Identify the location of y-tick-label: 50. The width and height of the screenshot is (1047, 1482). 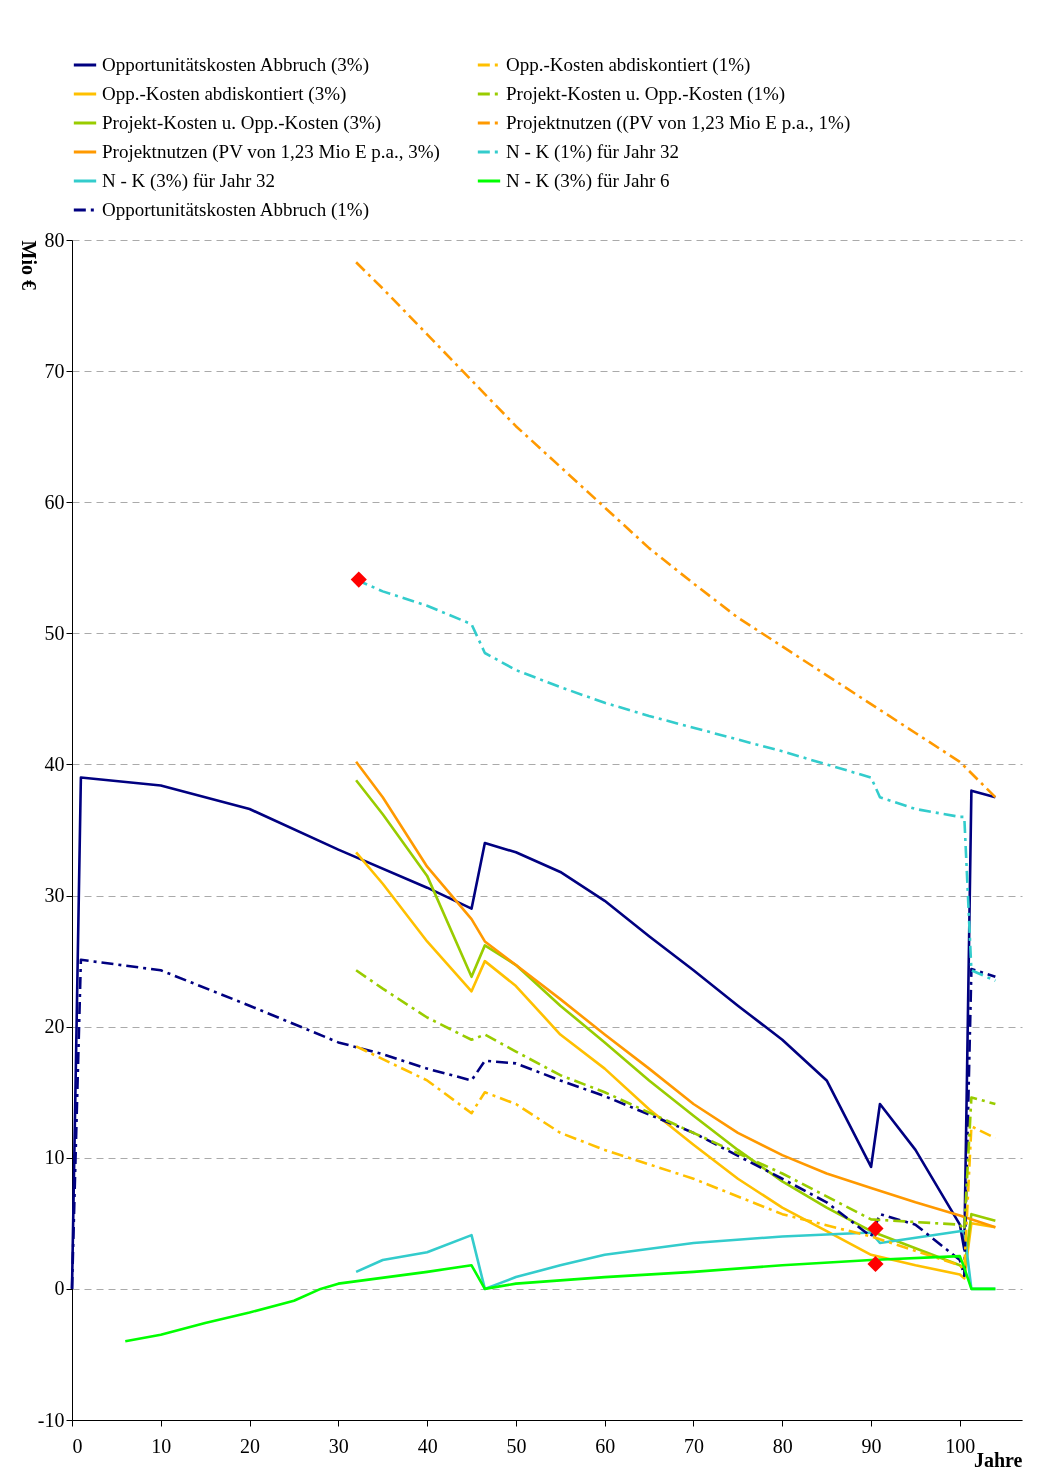
(54, 632).